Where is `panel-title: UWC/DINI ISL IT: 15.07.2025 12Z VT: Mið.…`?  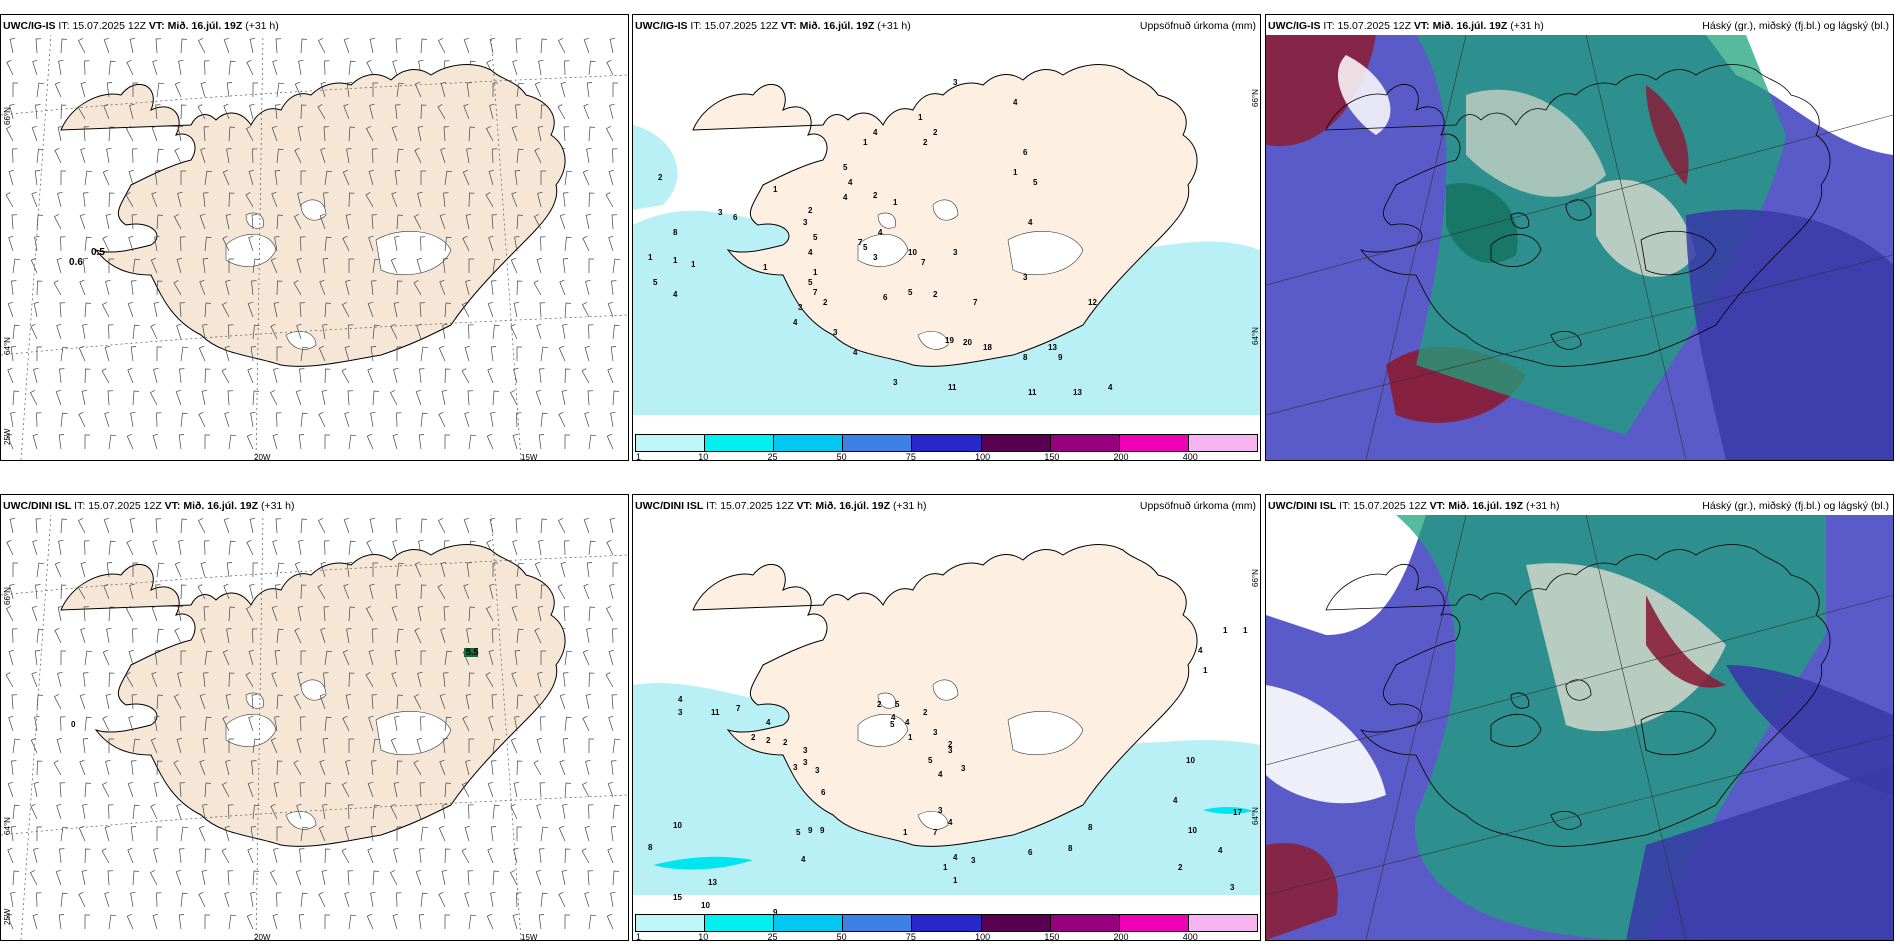 panel-title: UWC/DINI ISL IT: 15.07.2025 12Z VT: Mið.… is located at coordinates (1414, 506).